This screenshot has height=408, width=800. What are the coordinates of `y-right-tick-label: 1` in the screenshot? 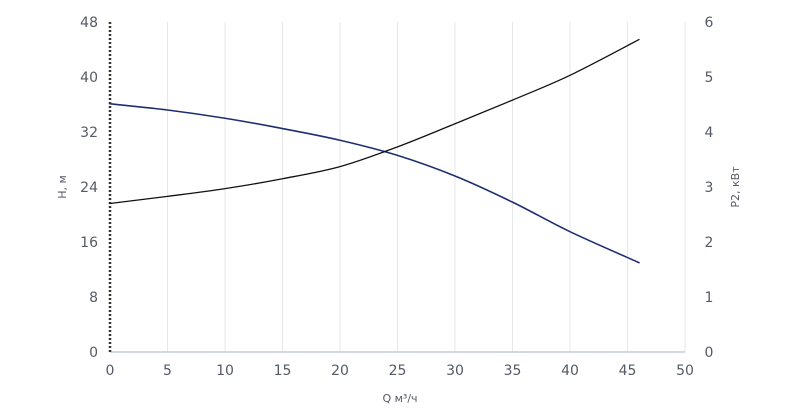 It's located at (709, 298).